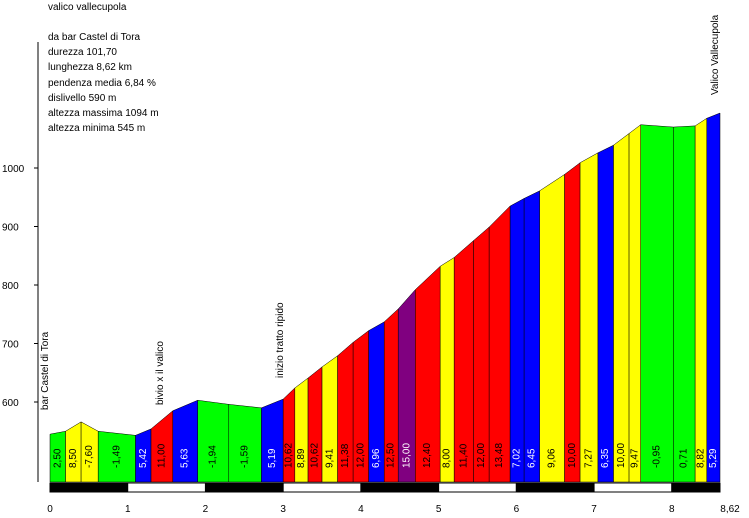 The image size is (749, 518). What do you see at coordinates (94, 37) in the screenshot?
I see `info-start: da bar Castel di Tora` at bounding box center [94, 37].